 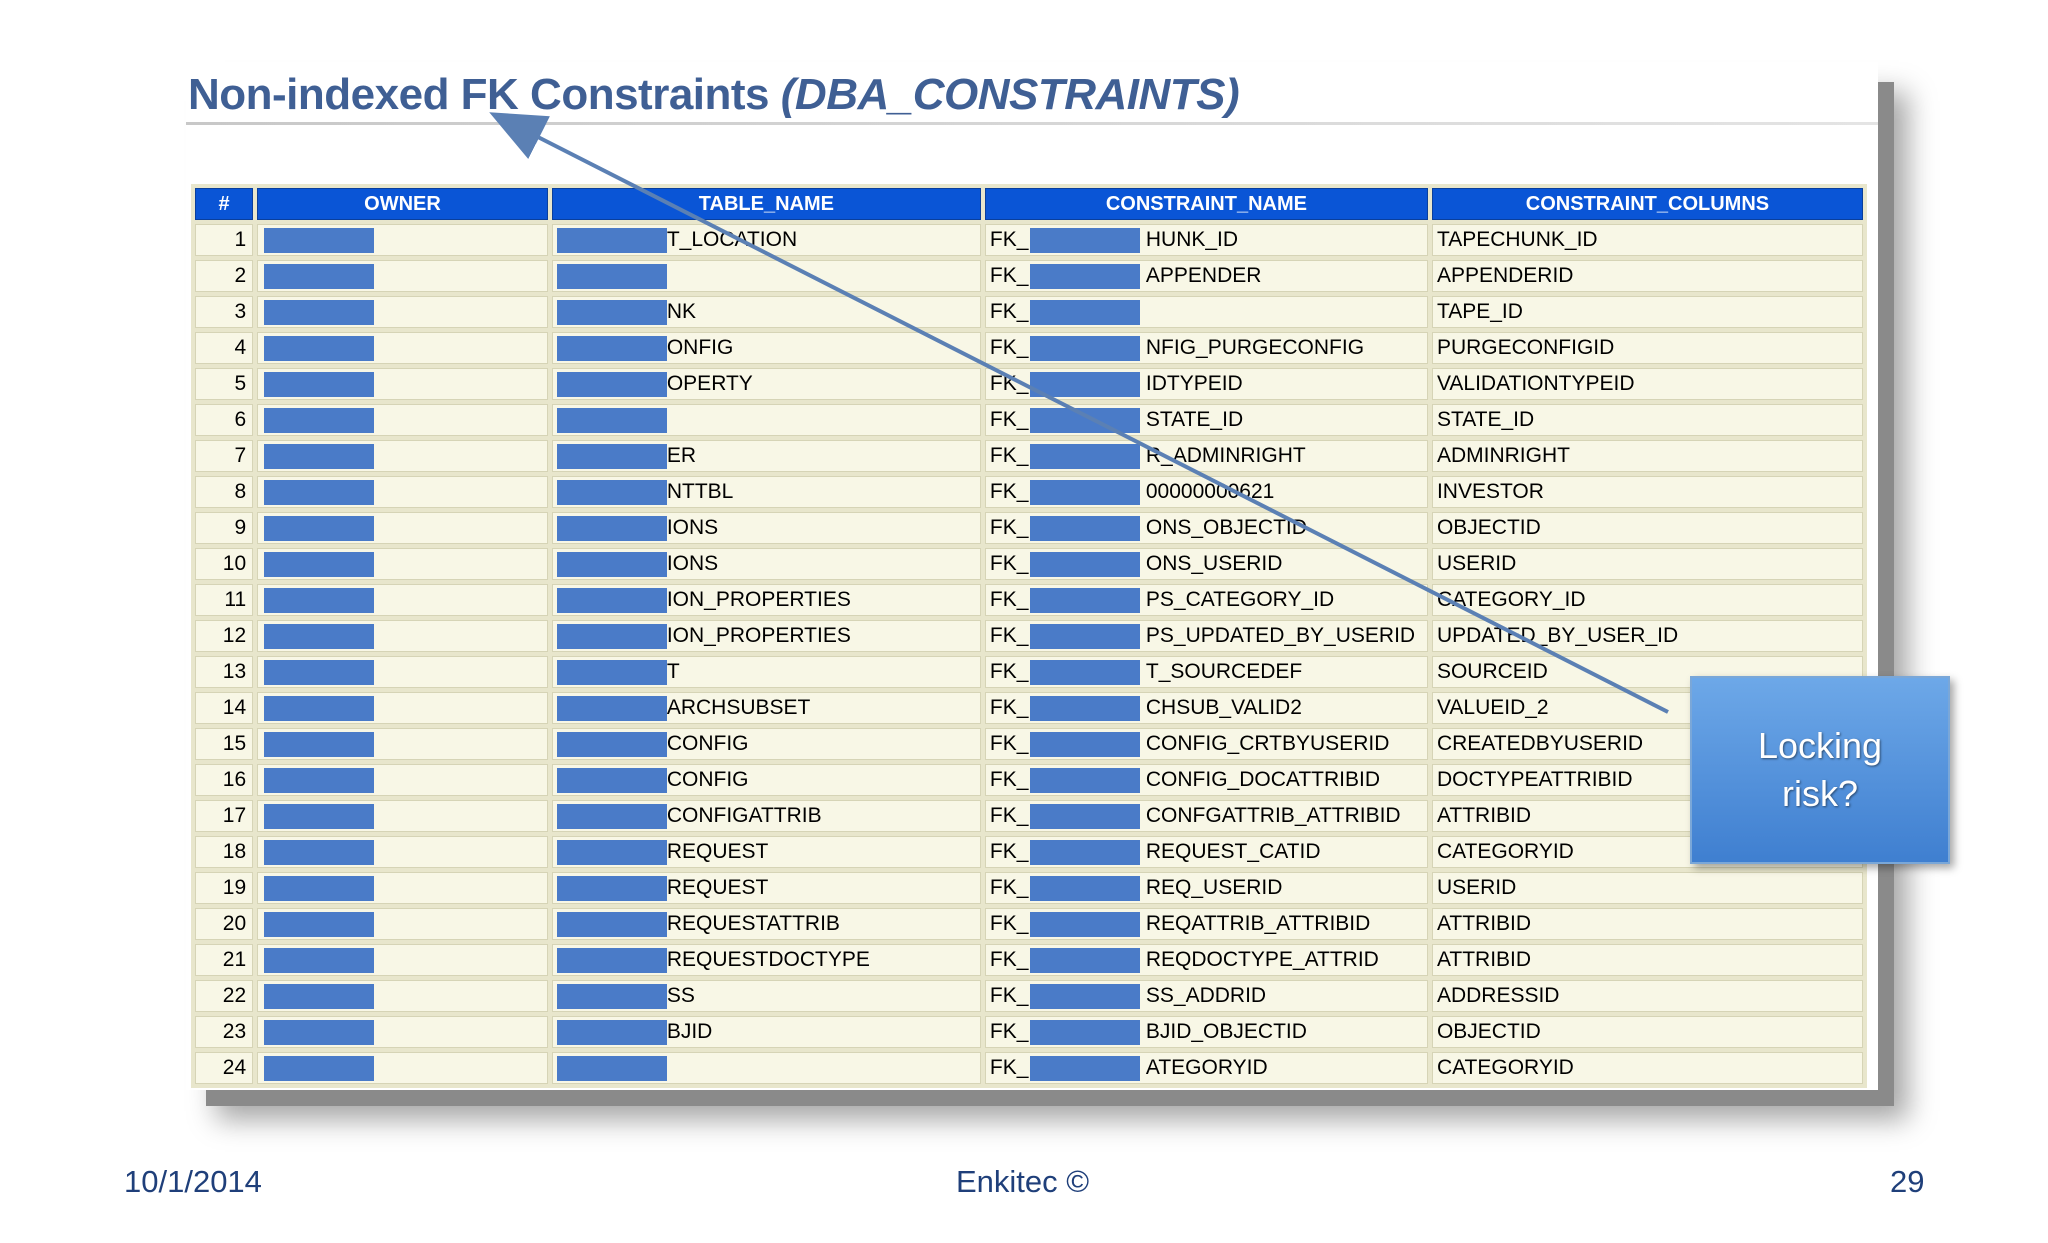 What do you see at coordinates (224, 384) in the screenshot?
I see `cell-num: 5` at bounding box center [224, 384].